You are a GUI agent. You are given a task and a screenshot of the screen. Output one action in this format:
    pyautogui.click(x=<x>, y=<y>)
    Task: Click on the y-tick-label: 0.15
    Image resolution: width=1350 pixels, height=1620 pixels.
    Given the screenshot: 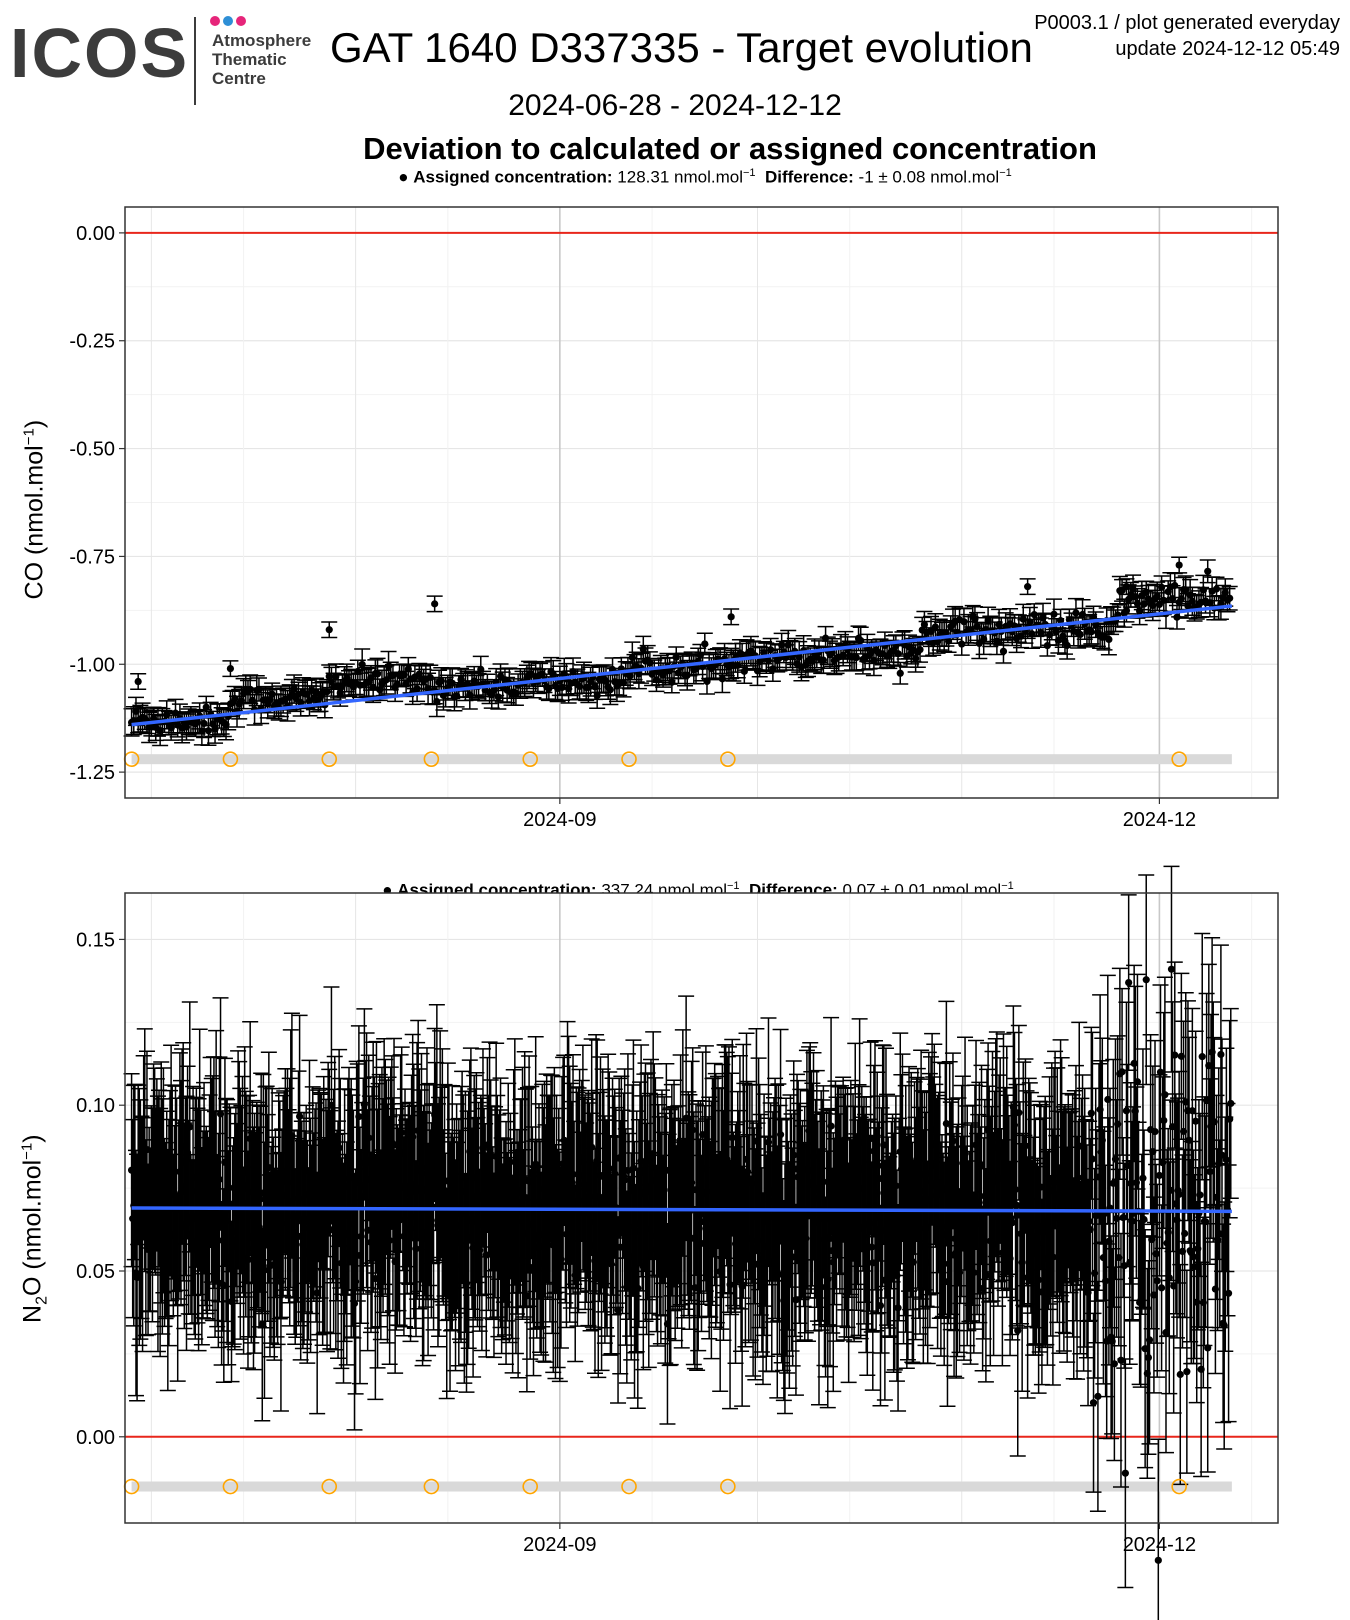 What is the action you would take?
    pyautogui.click(x=95, y=940)
    